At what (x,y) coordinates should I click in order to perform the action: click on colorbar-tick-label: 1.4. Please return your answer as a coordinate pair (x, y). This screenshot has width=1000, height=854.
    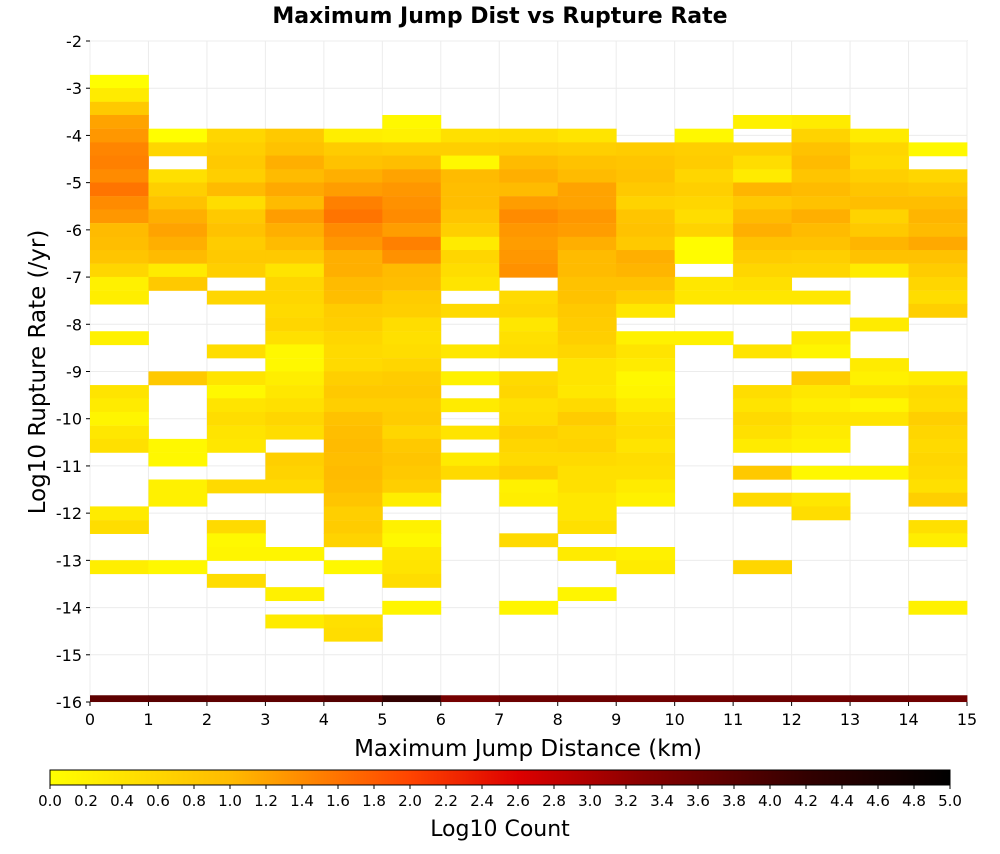
    Looking at the image, I should click on (302, 801).